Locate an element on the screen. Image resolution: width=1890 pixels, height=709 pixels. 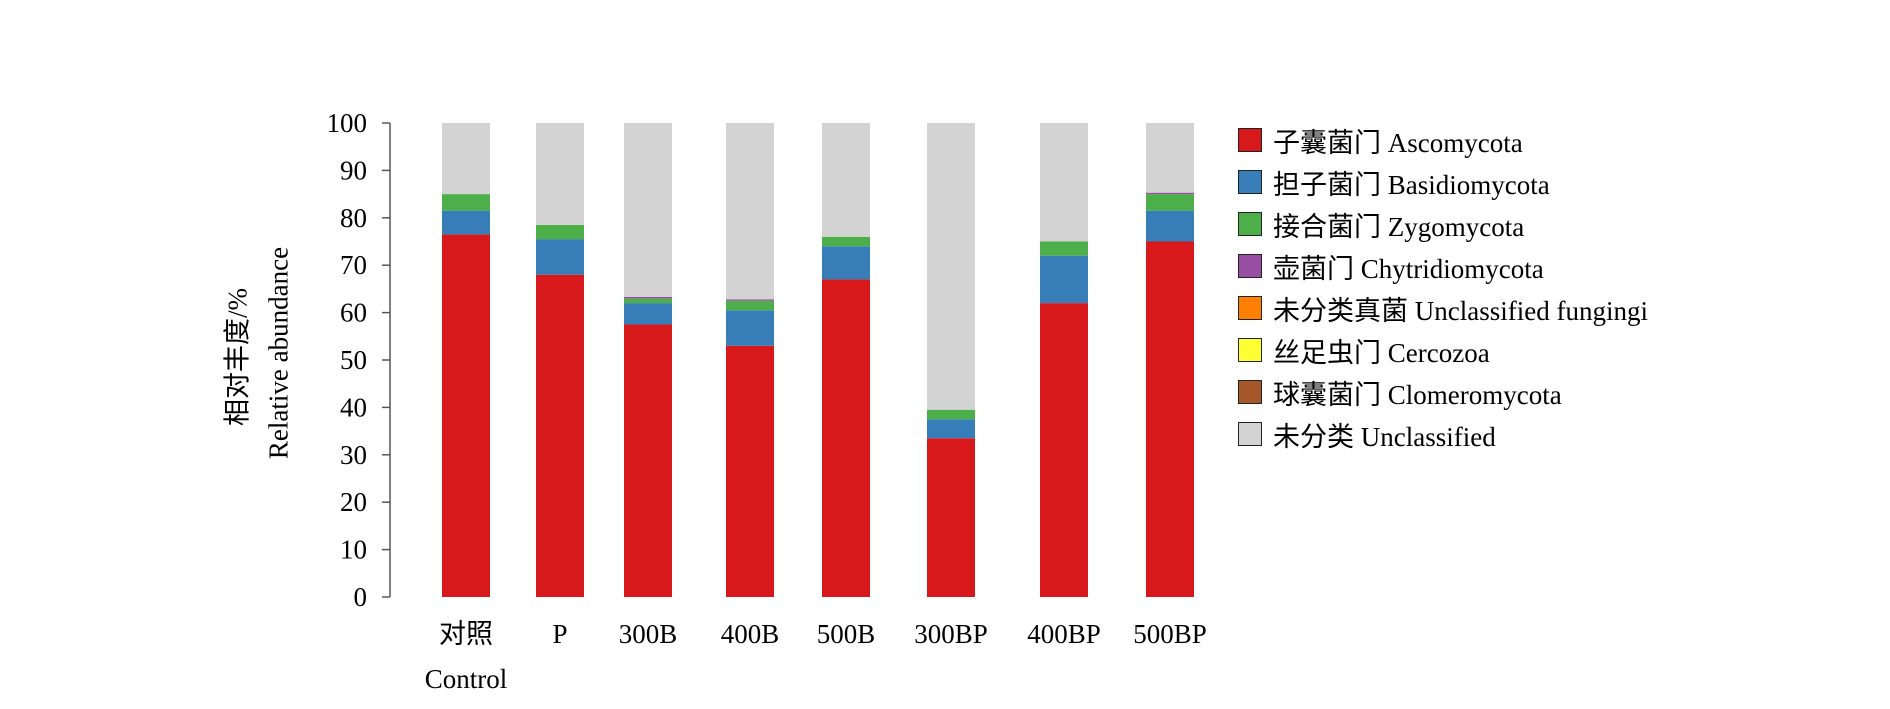
y-tick-label: 90 is located at coordinates (353, 170).